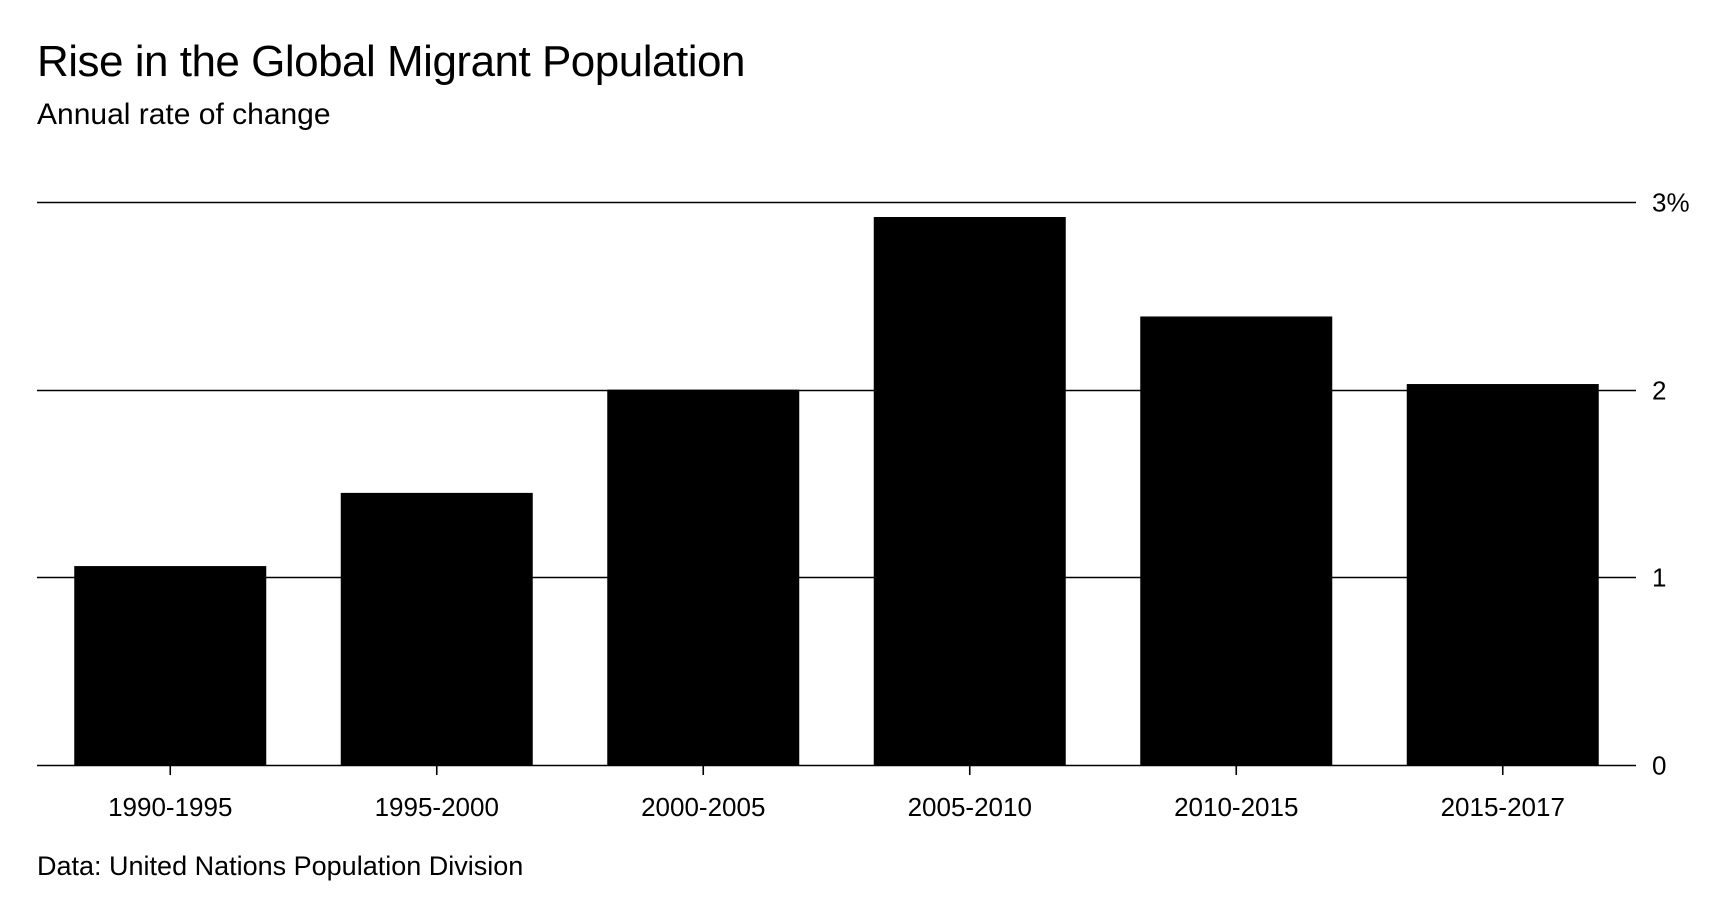 Image resolution: width=1716 pixels, height=898 pixels. Describe the element at coordinates (1503, 807) in the screenshot. I see `x-tick-label: 2015-2017` at that location.